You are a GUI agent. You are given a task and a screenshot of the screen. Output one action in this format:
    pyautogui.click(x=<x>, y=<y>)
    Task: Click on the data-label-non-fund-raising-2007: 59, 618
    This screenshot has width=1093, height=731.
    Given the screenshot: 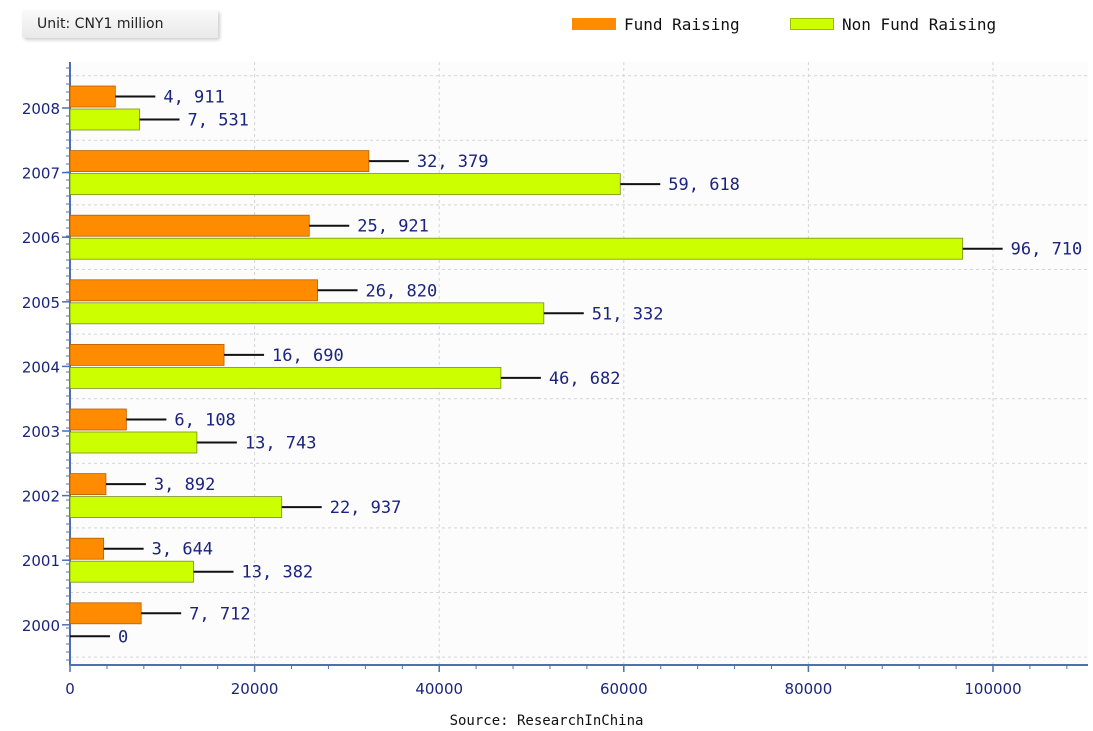 What is the action you would take?
    pyautogui.click(x=704, y=185)
    